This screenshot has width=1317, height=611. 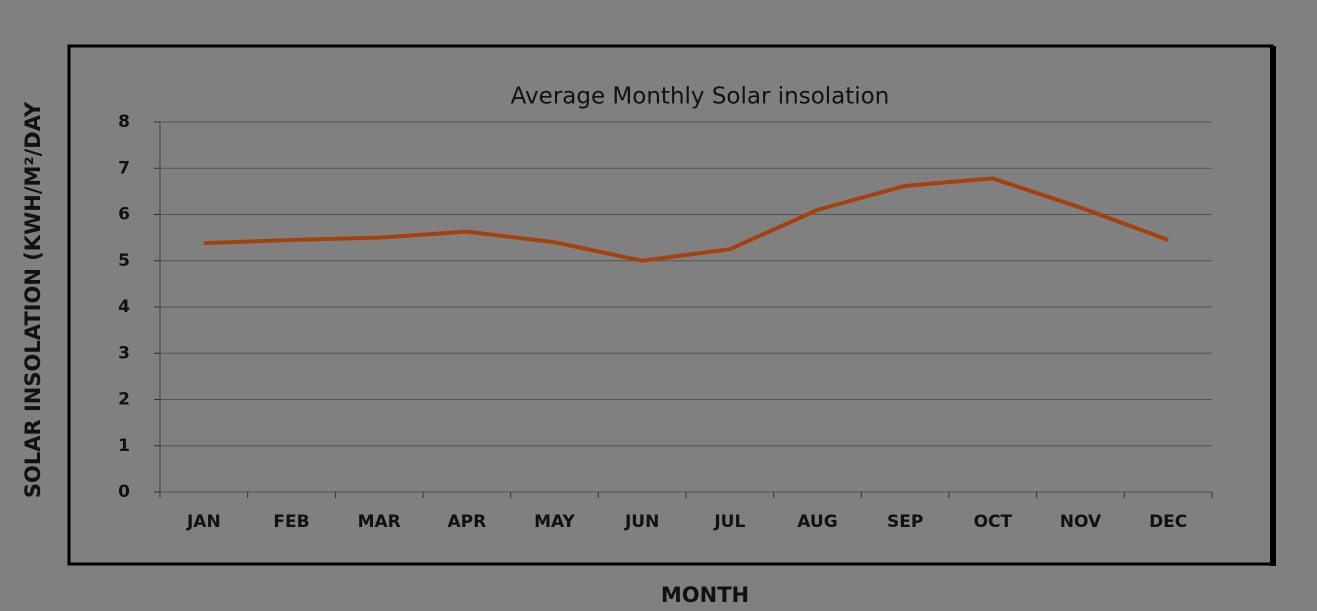 What do you see at coordinates (124, 492) in the screenshot?
I see `y-tick-label: 0` at bounding box center [124, 492].